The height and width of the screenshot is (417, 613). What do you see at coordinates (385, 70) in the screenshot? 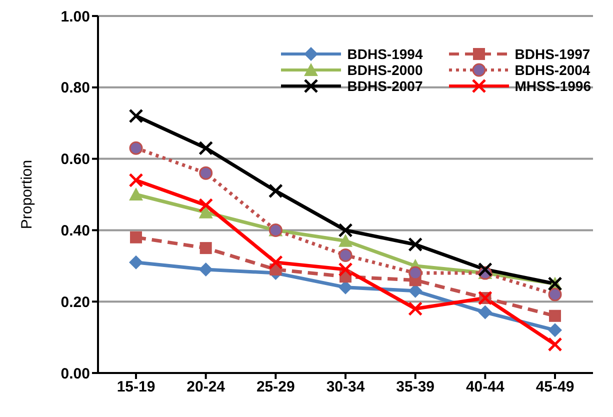
I see `legend-label: BDHS-2000` at bounding box center [385, 70].